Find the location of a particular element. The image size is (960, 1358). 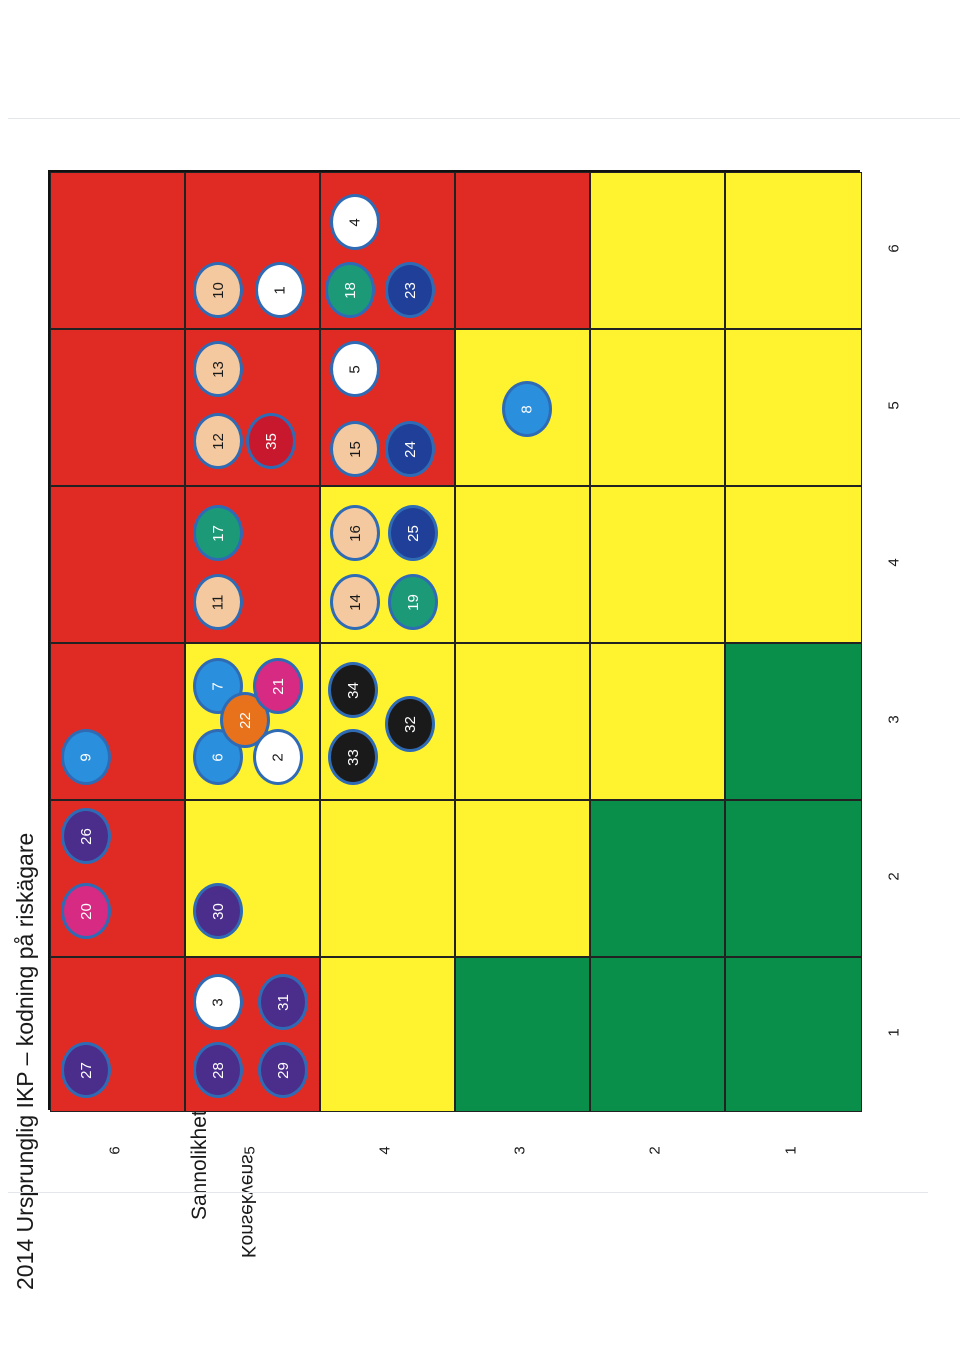

risk-bubble-label: 33 is located at coordinates (353, 757).